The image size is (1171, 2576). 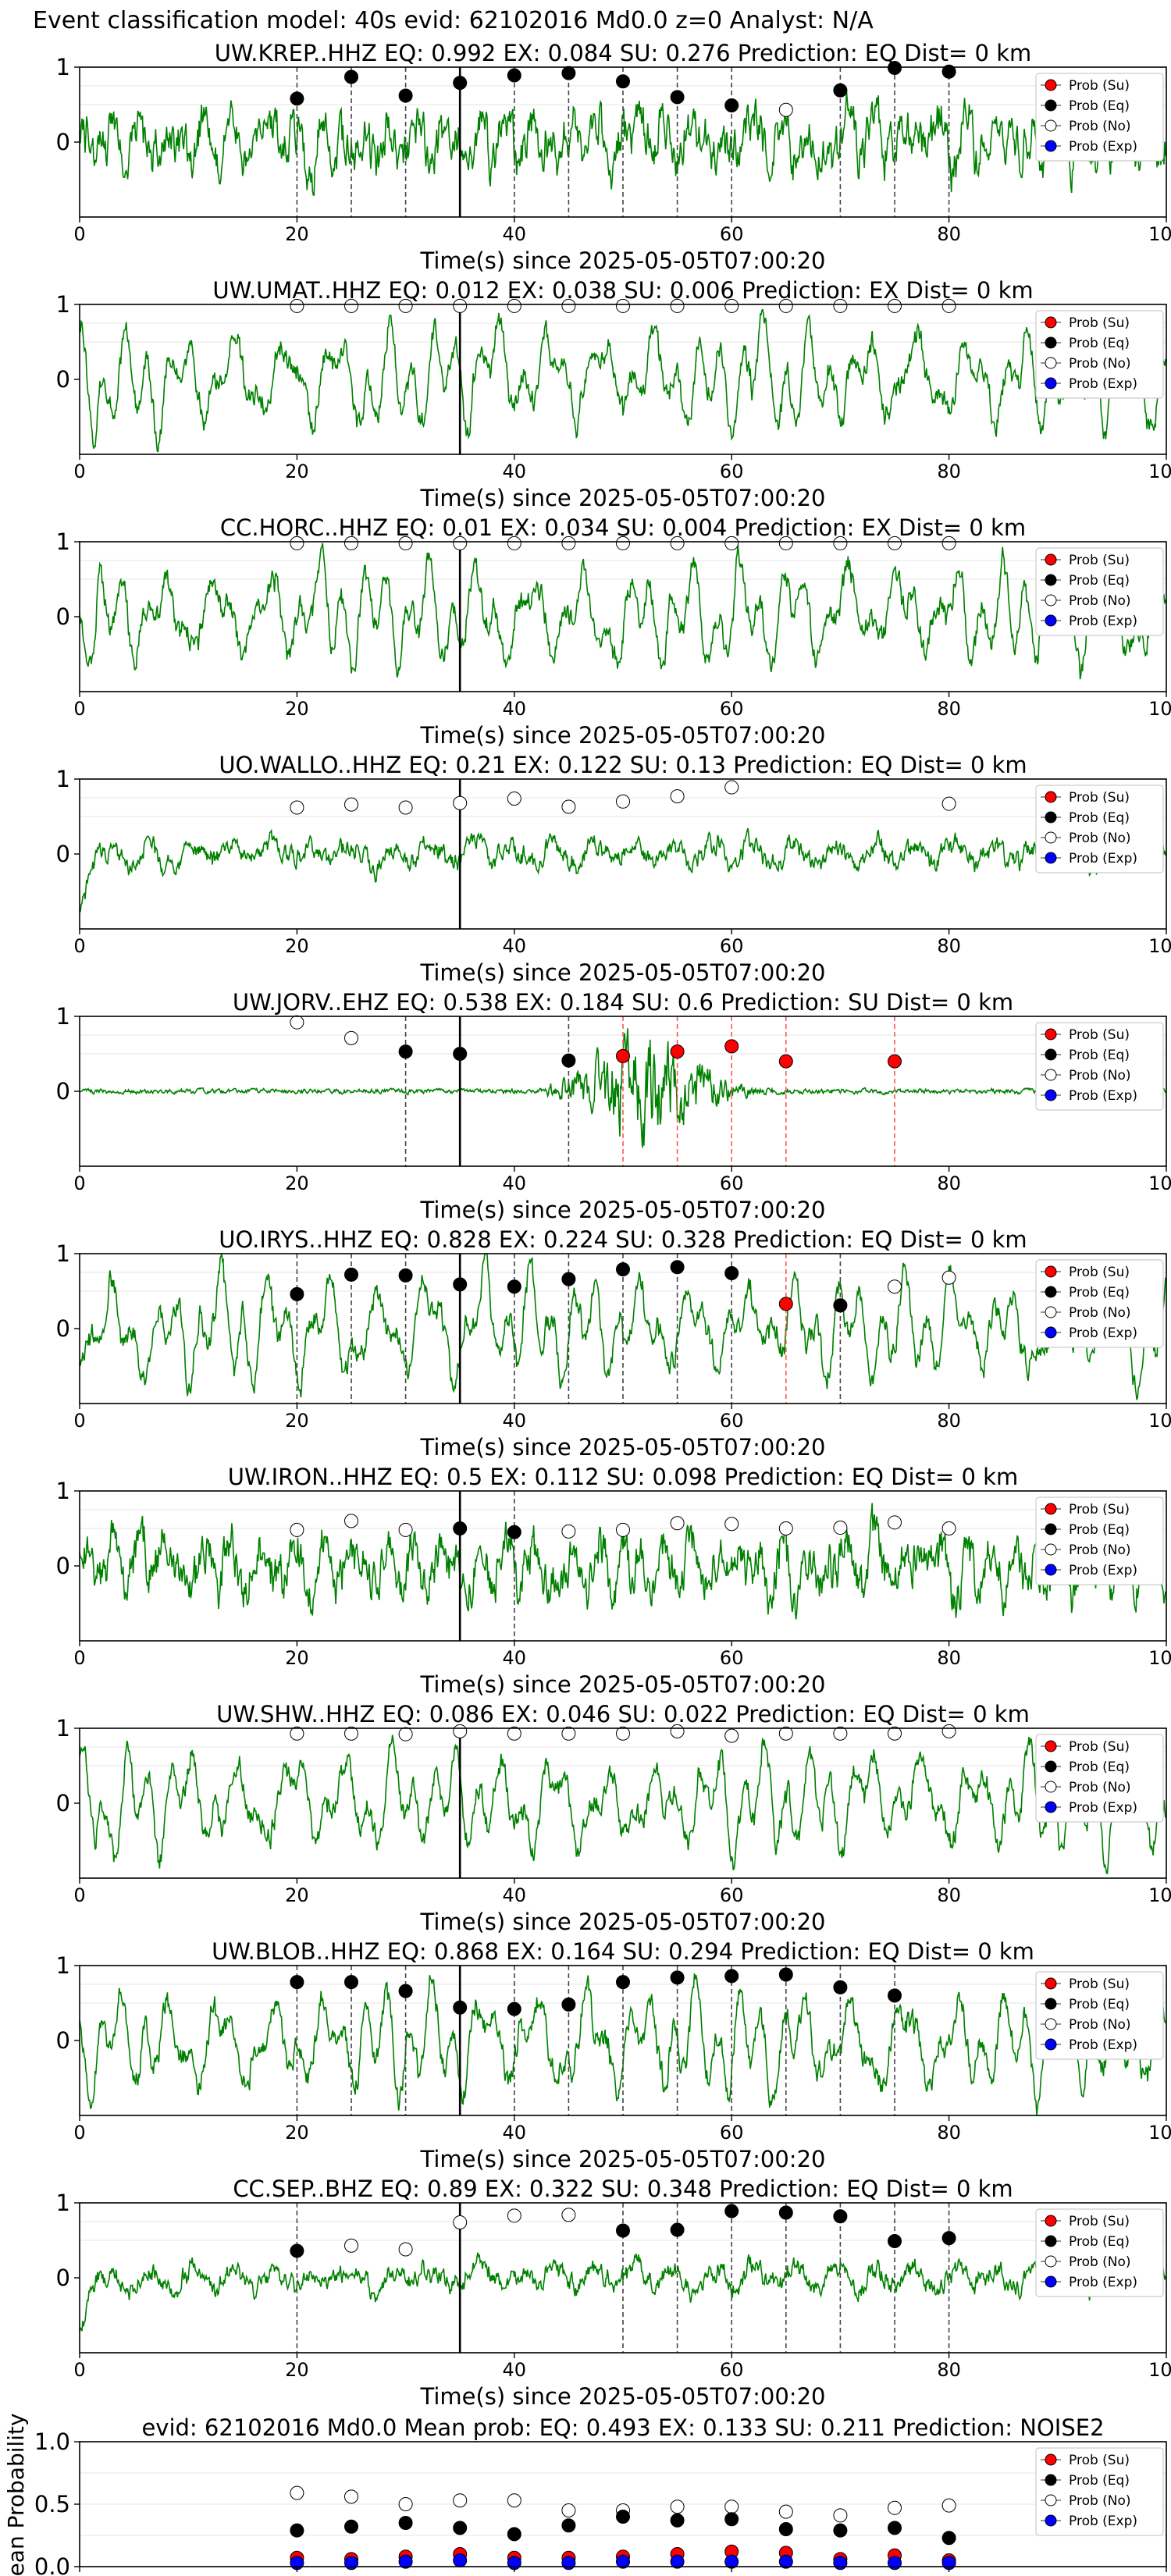 What do you see at coordinates (52, 2564) in the screenshot?
I see `y-tick-label: 0.0` at bounding box center [52, 2564].